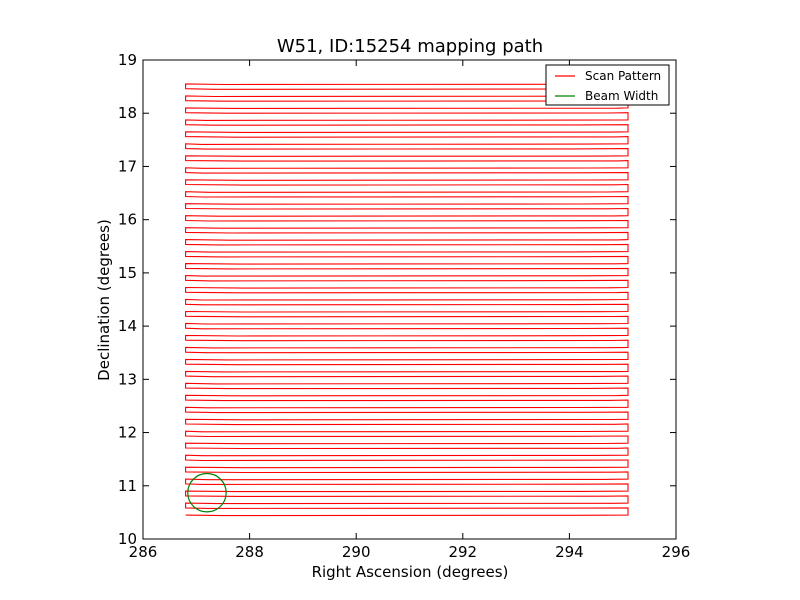 Image resolution: width=800 pixels, height=600 pixels. What do you see at coordinates (127, 220) in the screenshot?
I see `y-tick-label: 16` at bounding box center [127, 220].